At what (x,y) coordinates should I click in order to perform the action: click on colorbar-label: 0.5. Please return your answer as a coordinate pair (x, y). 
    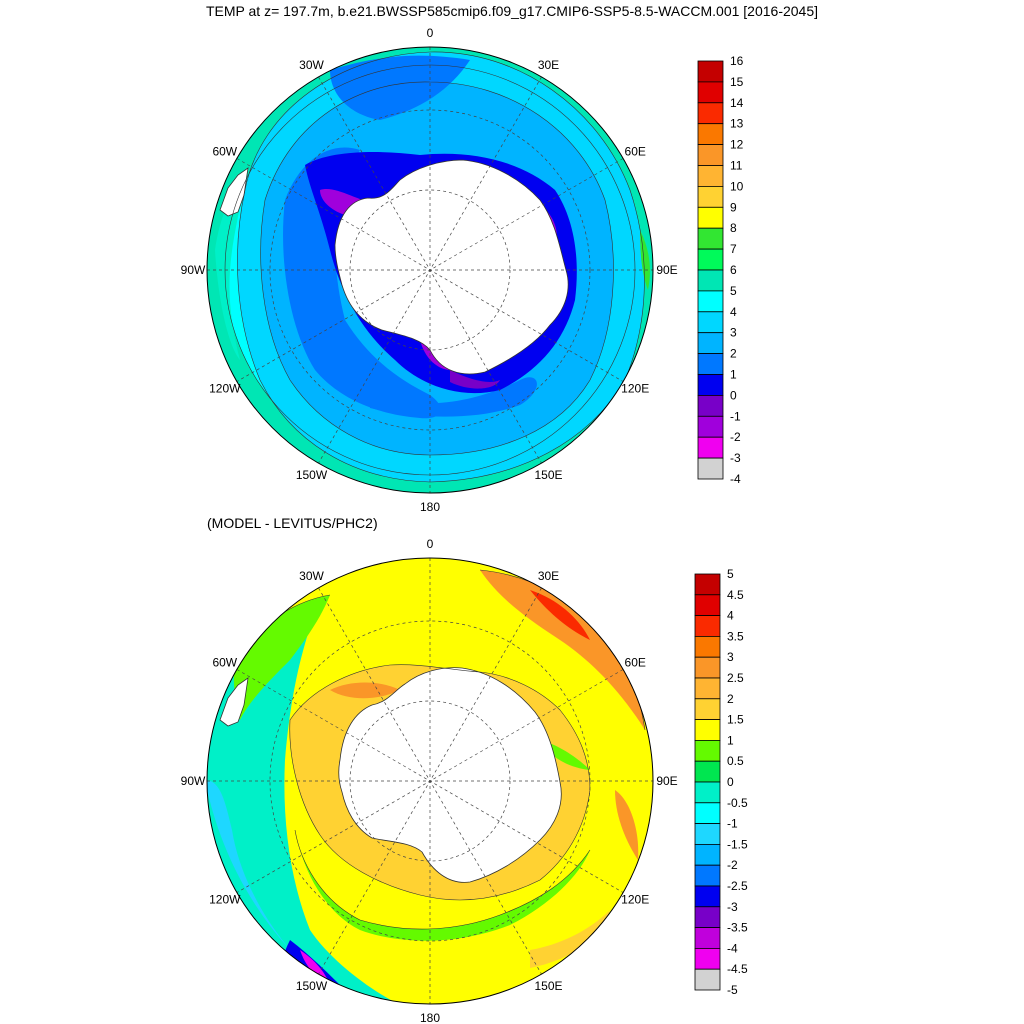
    Looking at the image, I should click on (735, 761).